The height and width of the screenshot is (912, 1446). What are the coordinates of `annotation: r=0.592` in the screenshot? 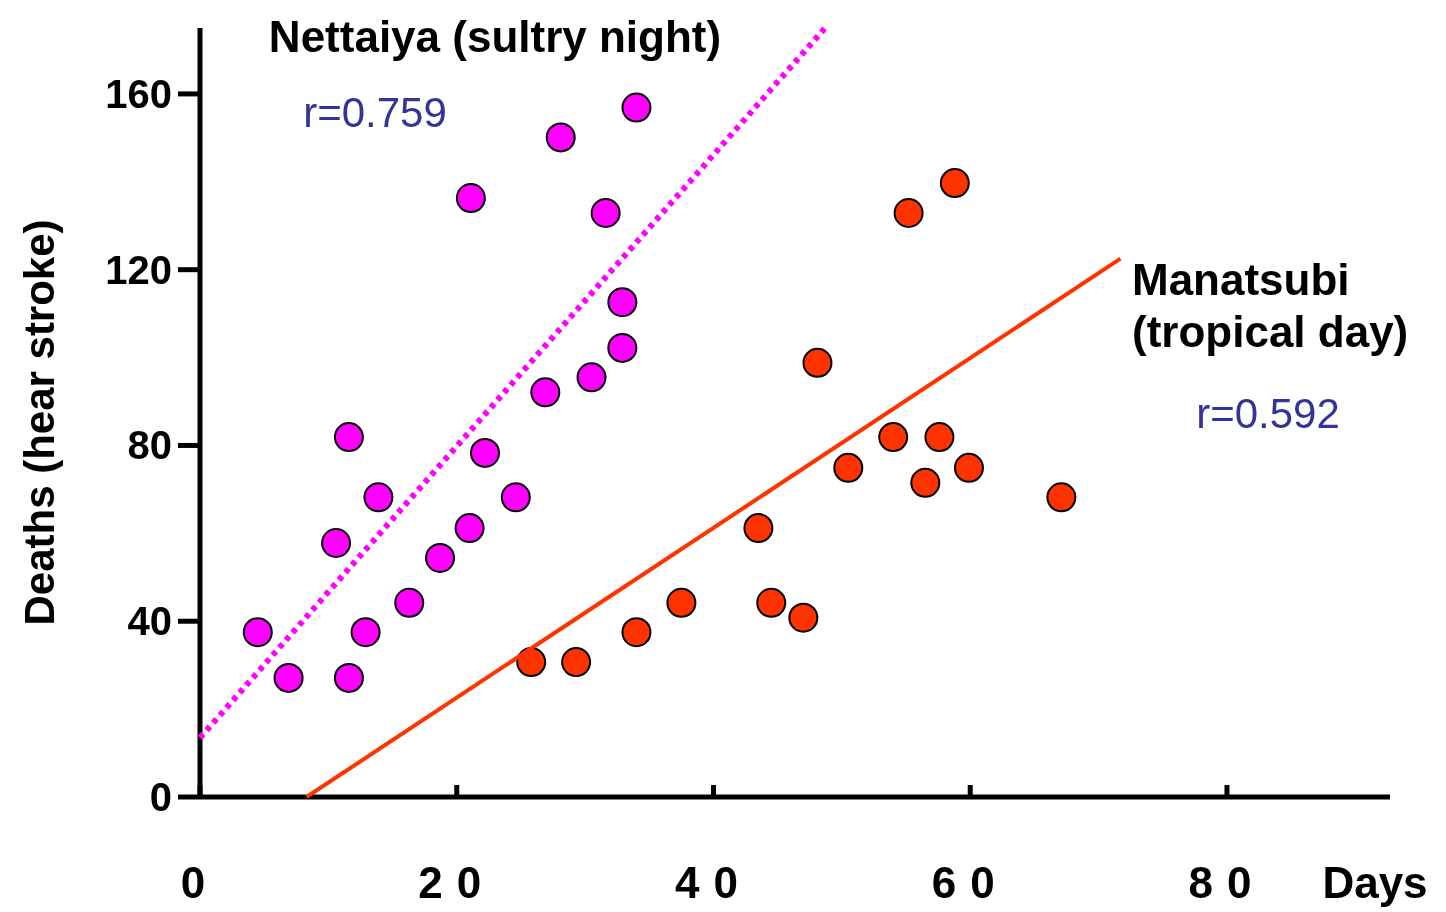 It's located at (1268, 413).